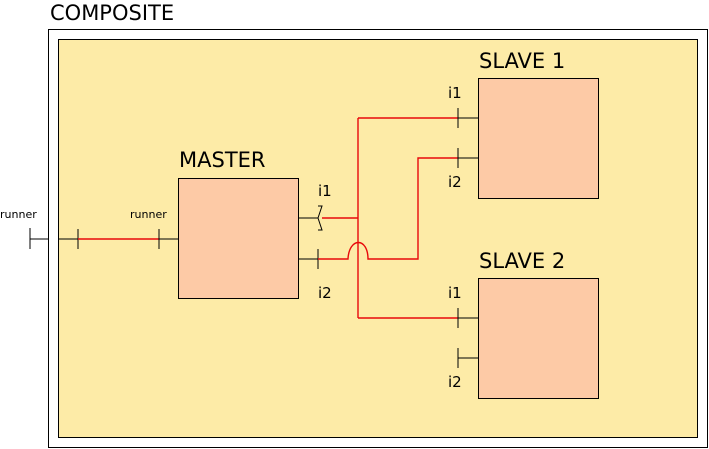  Describe the element at coordinates (455, 382) in the screenshot. I see `slave2-i2-label: i2` at that location.